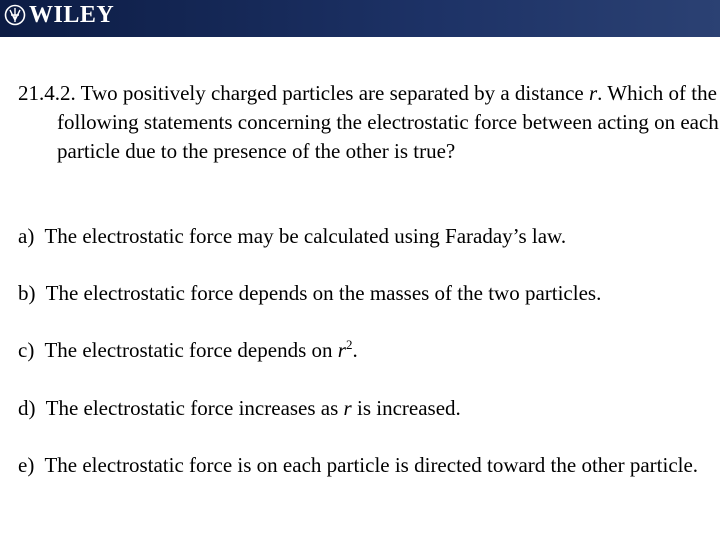 This screenshot has width=720, height=540. Describe the element at coordinates (47, 93) in the screenshot. I see `question-number: 21.4.2.` at that location.